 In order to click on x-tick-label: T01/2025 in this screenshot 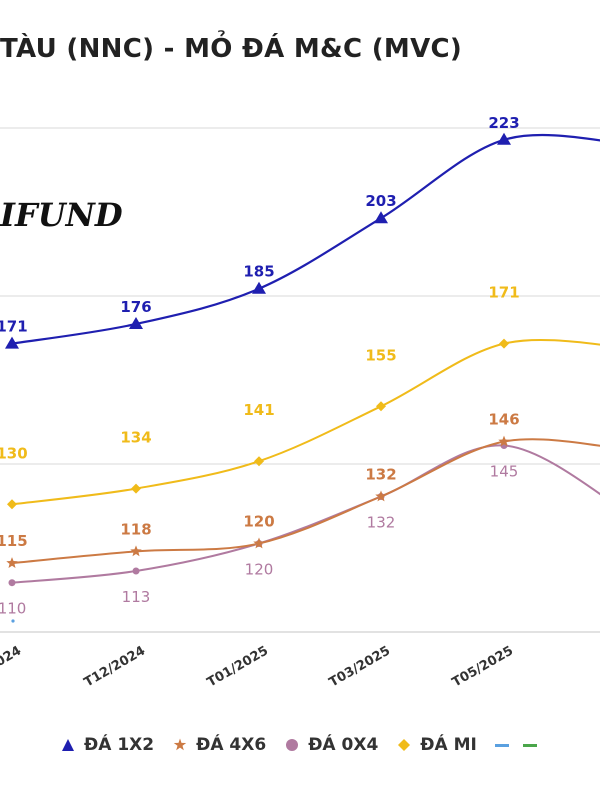, I will do `click(238, 666)`.